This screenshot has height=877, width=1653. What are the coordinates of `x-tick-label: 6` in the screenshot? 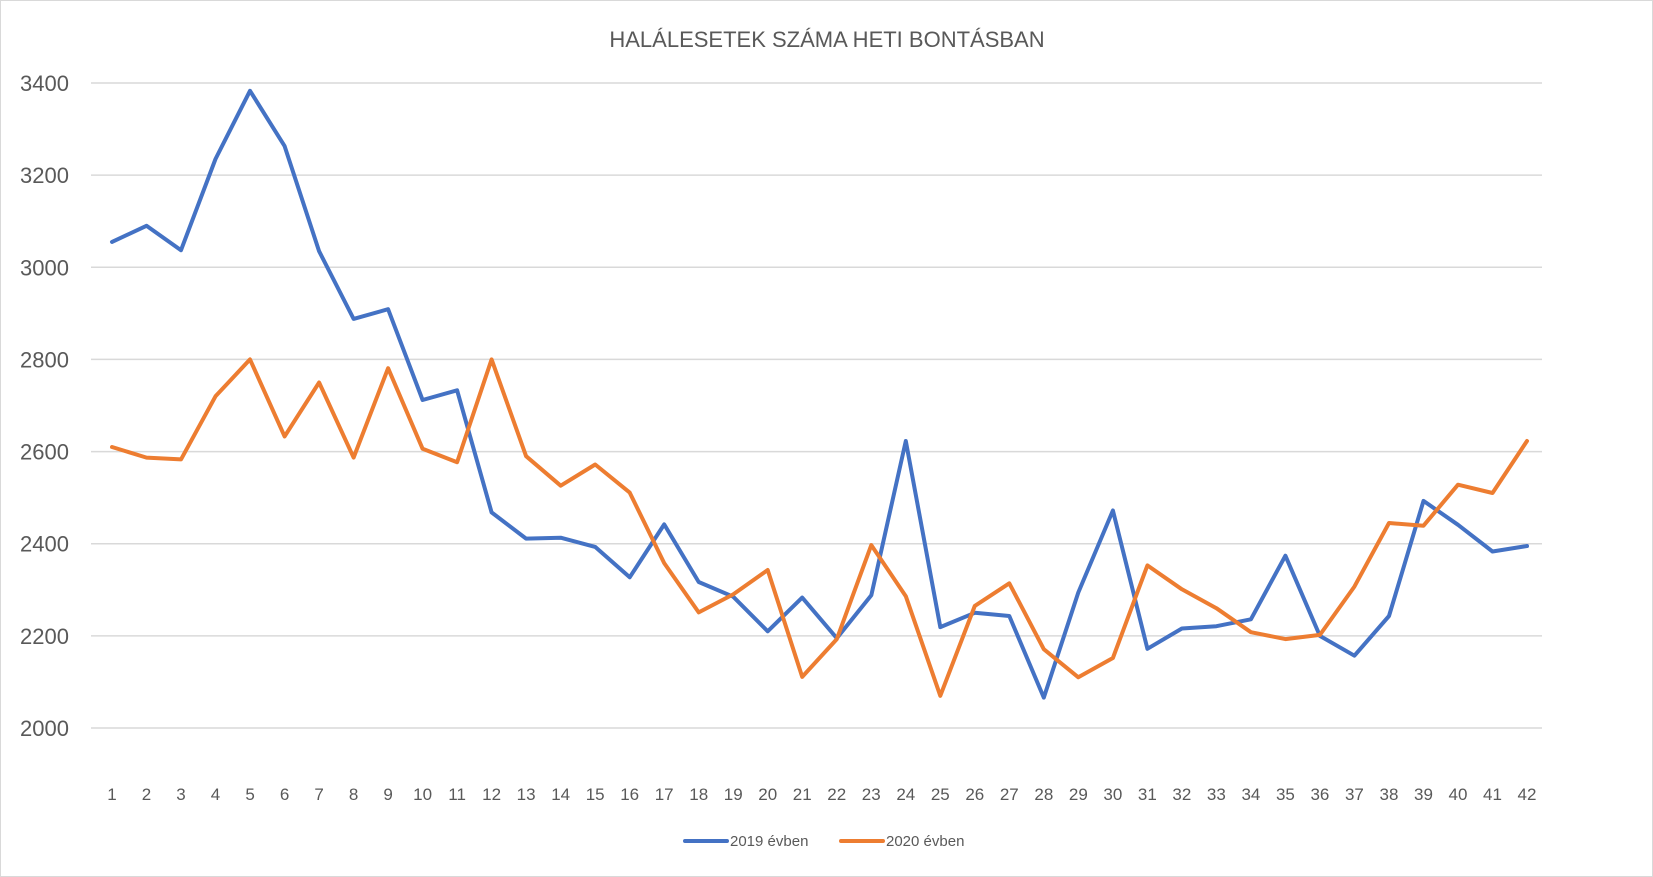 It's located at (284, 794).